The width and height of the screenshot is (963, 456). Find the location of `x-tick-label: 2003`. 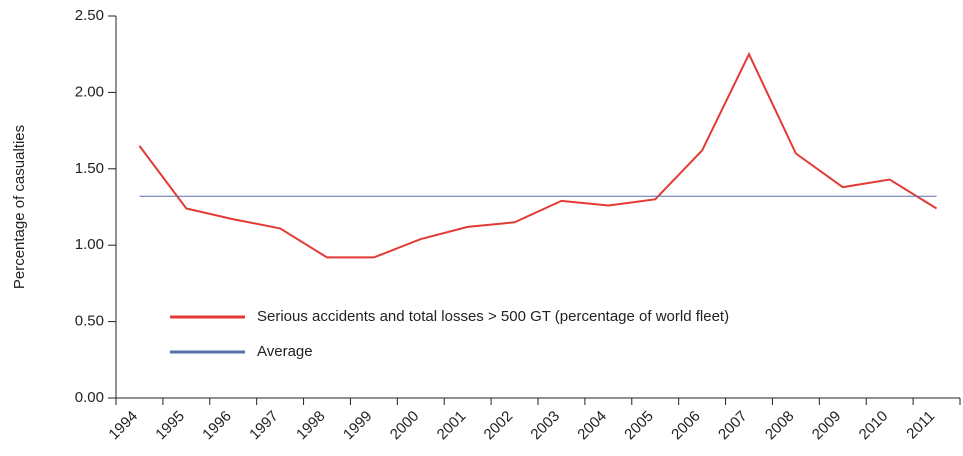

x-tick-label: 2003 is located at coordinates (545, 426).